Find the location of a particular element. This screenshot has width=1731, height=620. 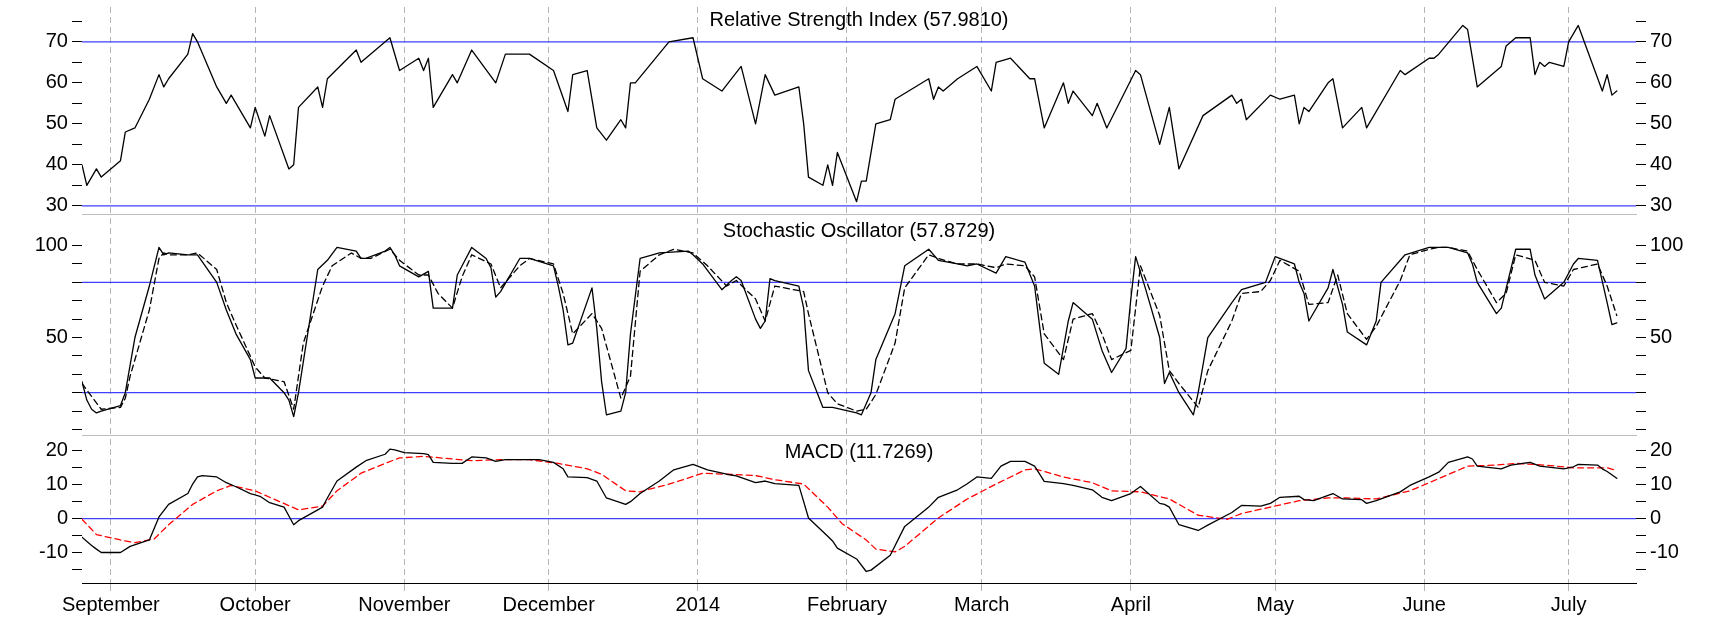

chart-title: Relative Strength Index (57.9810) is located at coordinates (859, 19).